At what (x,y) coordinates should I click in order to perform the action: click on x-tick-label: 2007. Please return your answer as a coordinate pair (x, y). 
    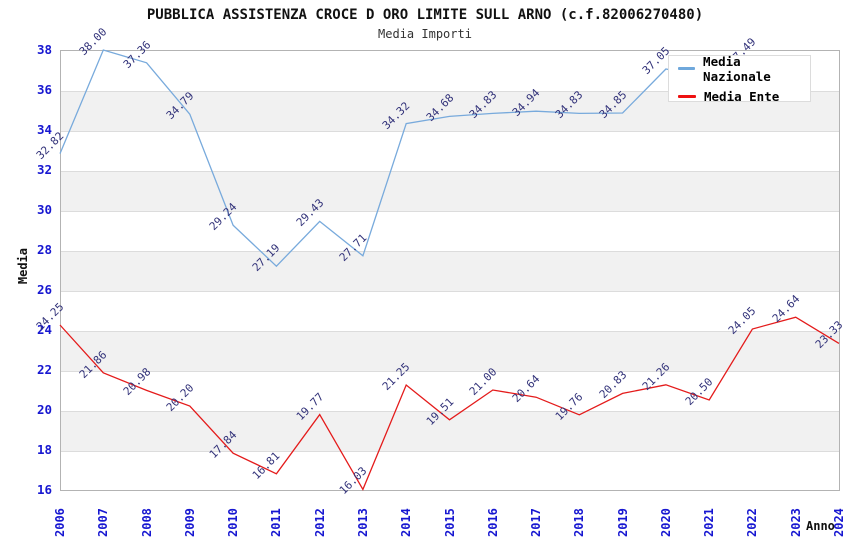
    Looking at the image, I should click on (103, 522).